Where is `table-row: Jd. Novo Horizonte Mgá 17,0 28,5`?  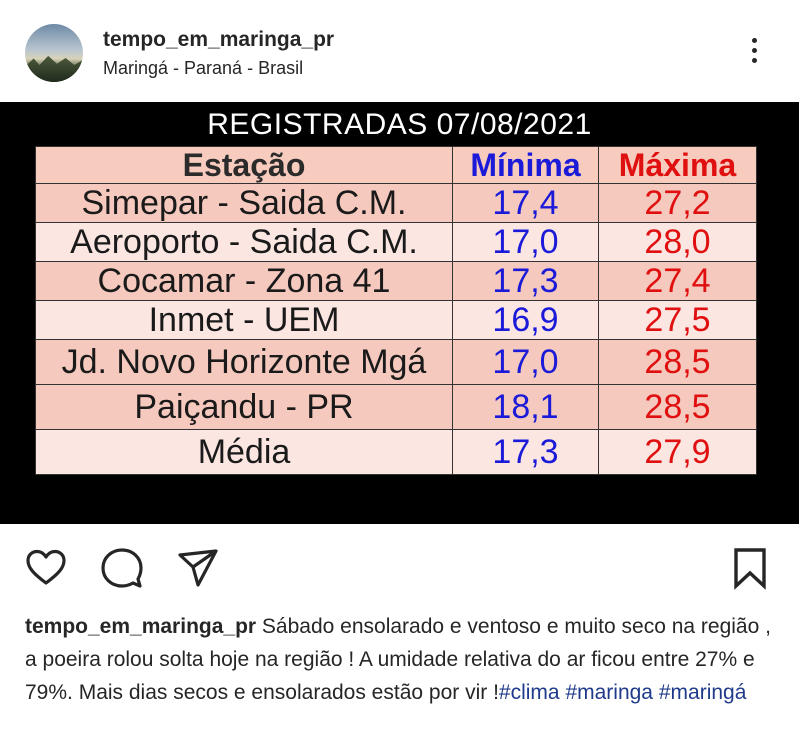
table-row: Jd. Novo Horizonte Mgá 17,0 28,5 is located at coordinates (396, 362).